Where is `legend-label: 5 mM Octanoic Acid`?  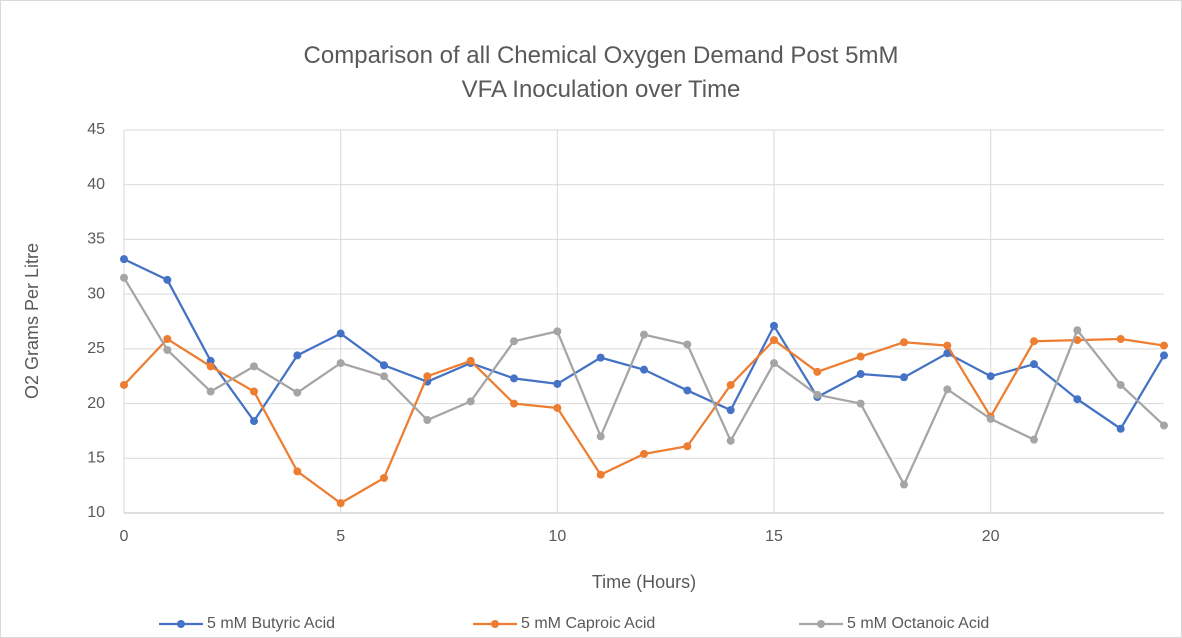
legend-label: 5 mM Octanoic Acid is located at coordinates (918, 623).